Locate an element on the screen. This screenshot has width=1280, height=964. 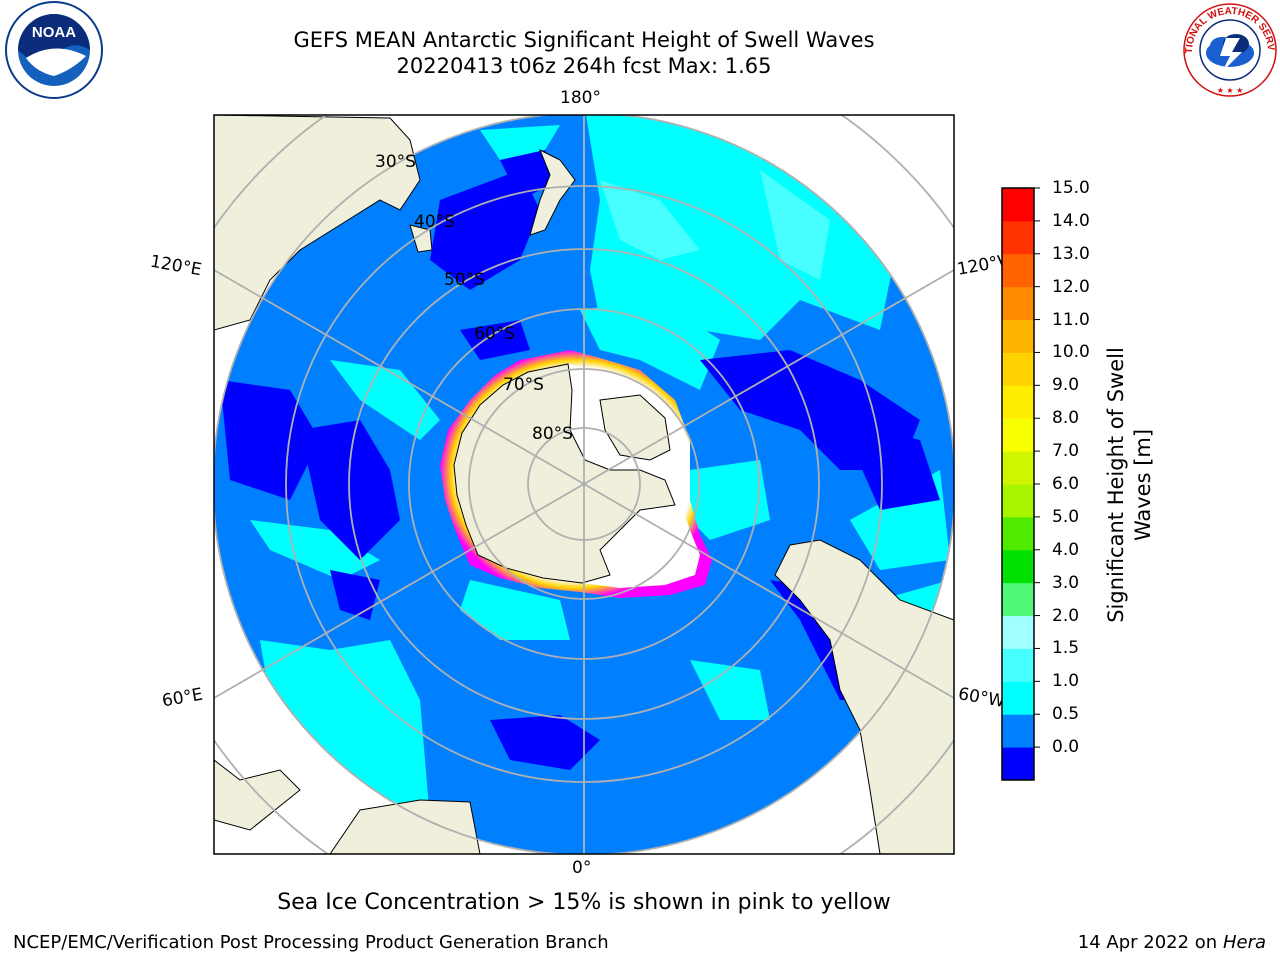
colorbar-svg is located at coordinates (1020, 484).